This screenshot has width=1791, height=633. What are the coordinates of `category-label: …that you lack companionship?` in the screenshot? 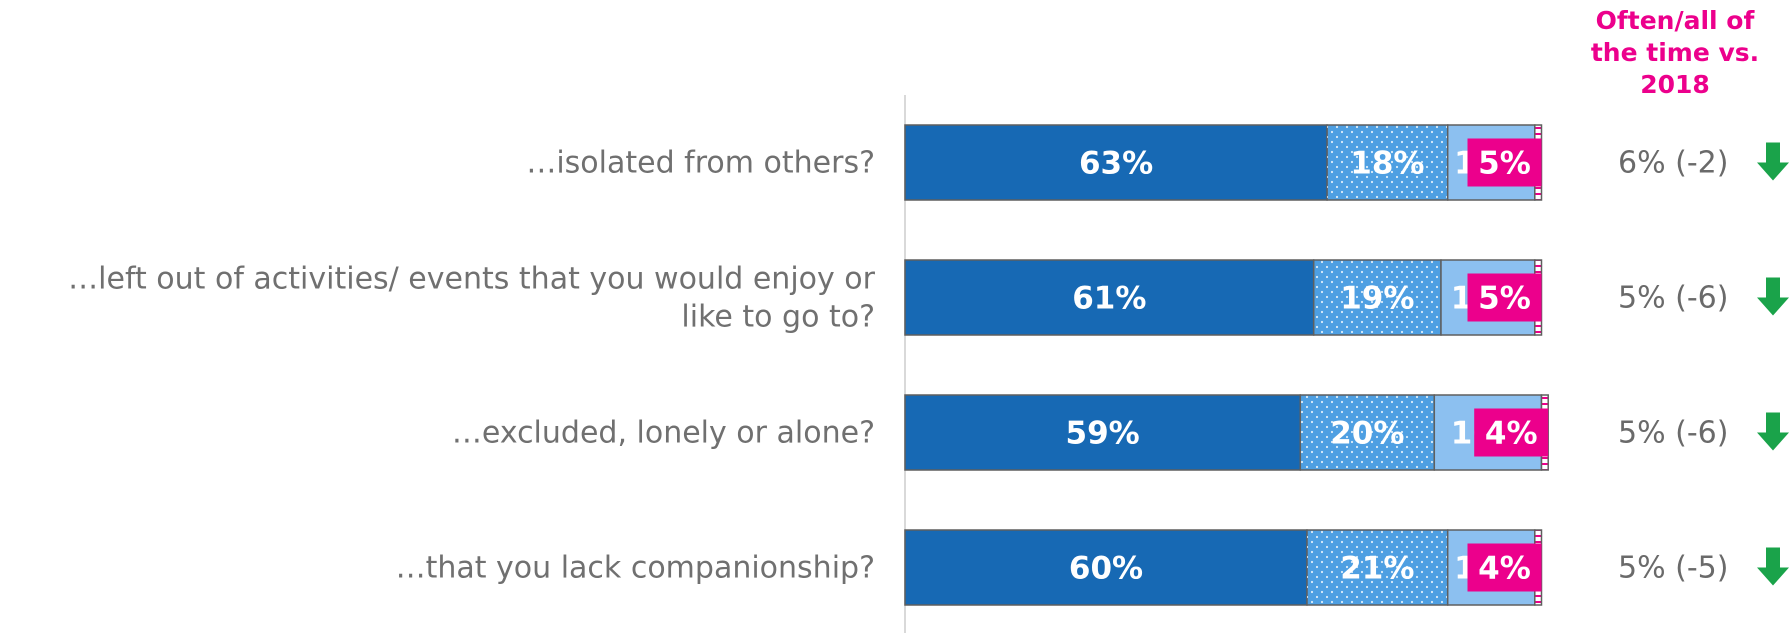 It's located at (635, 568).